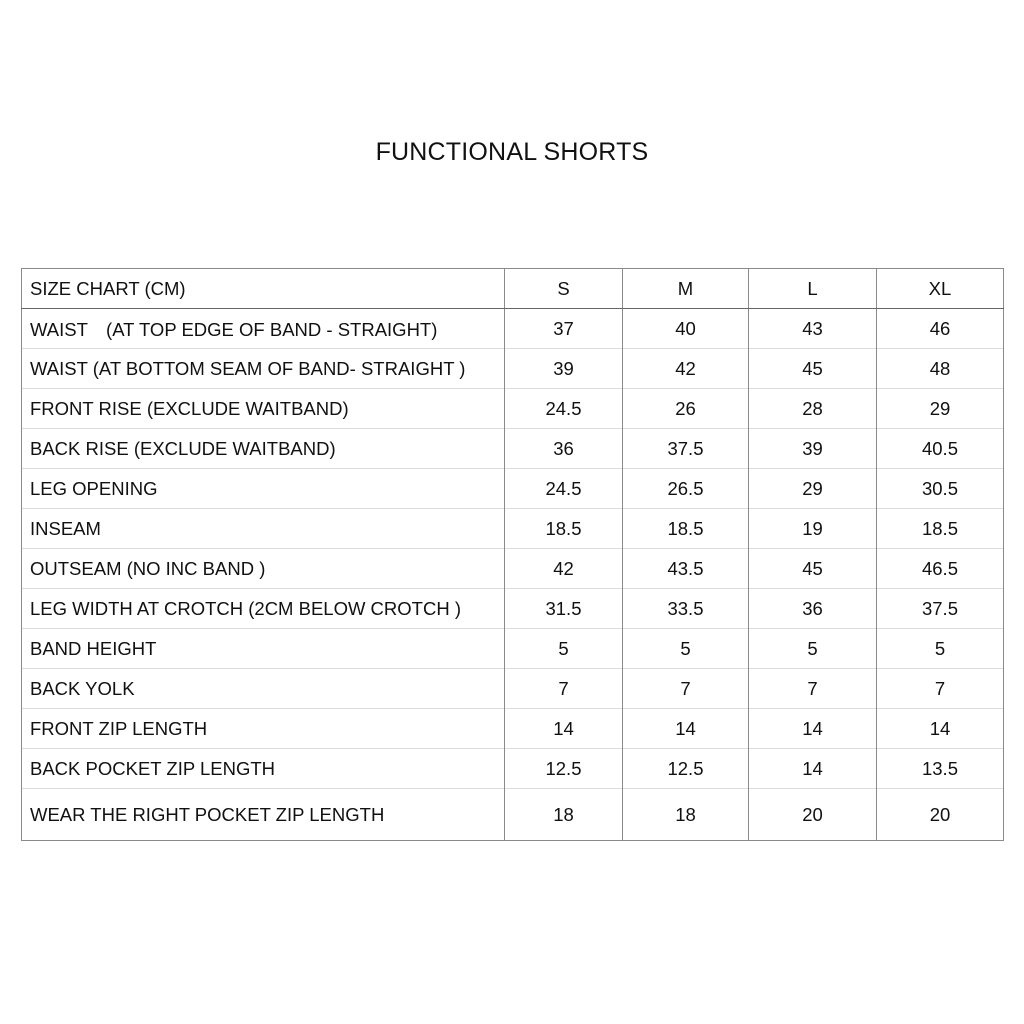 Image resolution: width=1024 pixels, height=1024 pixels. What do you see at coordinates (940, 768) in the screenshot?
I see `size-value: 13.5` at bounding box center [940, 768].